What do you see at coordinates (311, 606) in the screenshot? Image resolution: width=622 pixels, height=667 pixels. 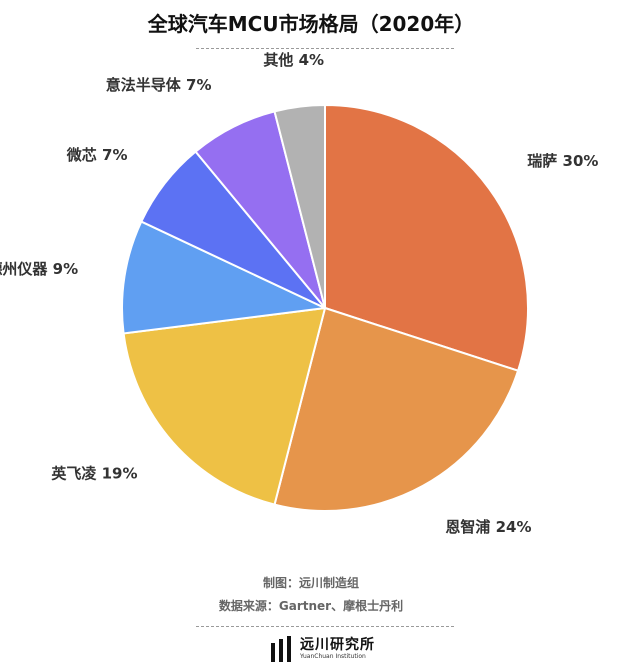 I see `credit-source: 数据来源：Gartner、摩根士丹利` at bounding box center [311, 606].